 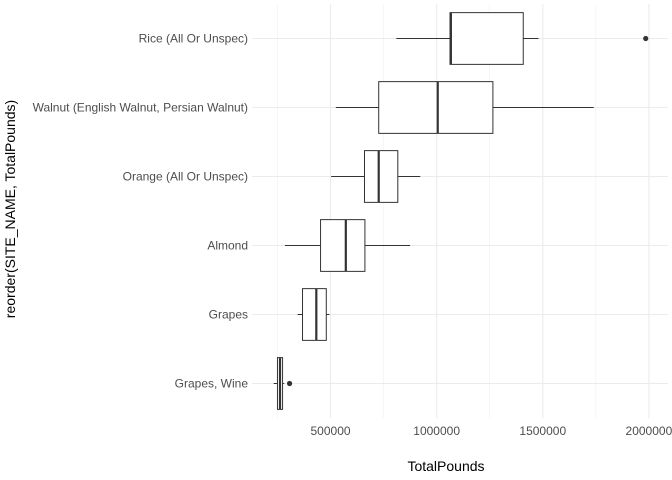 I want to click on y-axis-title: reorder(SITE_NAME, TotalPounds), so click(x=10, y=209).